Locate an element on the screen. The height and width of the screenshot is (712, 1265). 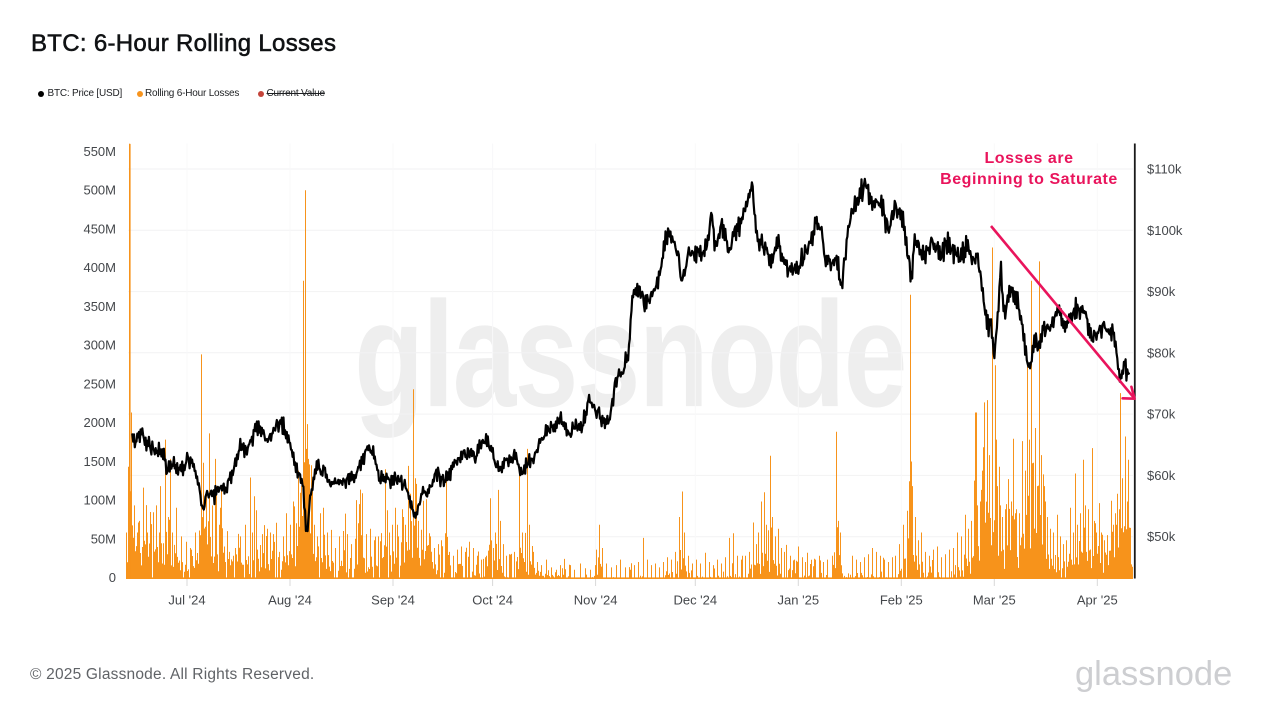
svg-text: Aug '24 is located at coordinates (290, 600).